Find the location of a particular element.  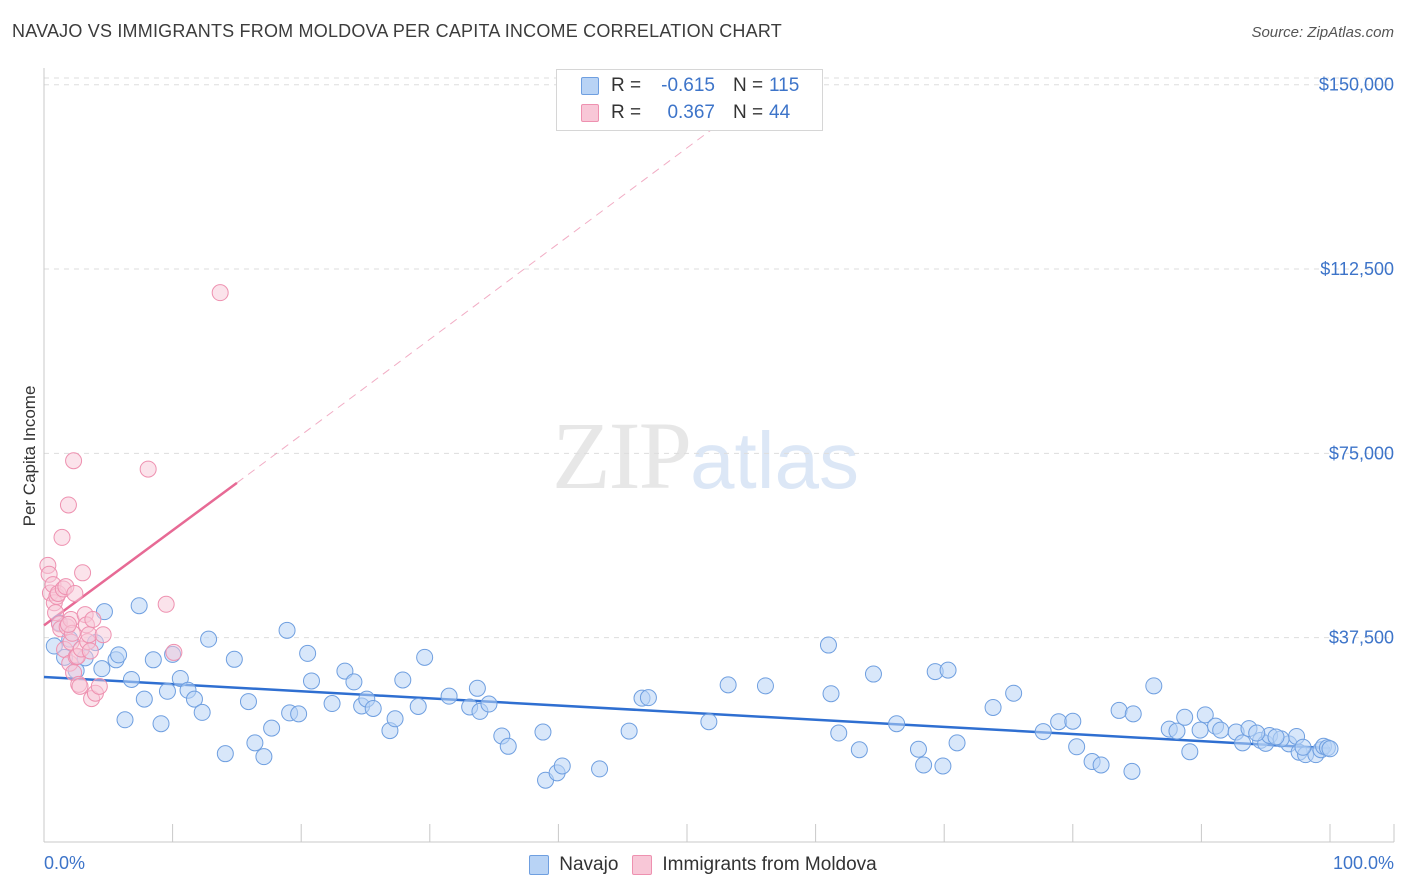

x-tick-label-max: 100.0% is located at coordinates (1363, 863).